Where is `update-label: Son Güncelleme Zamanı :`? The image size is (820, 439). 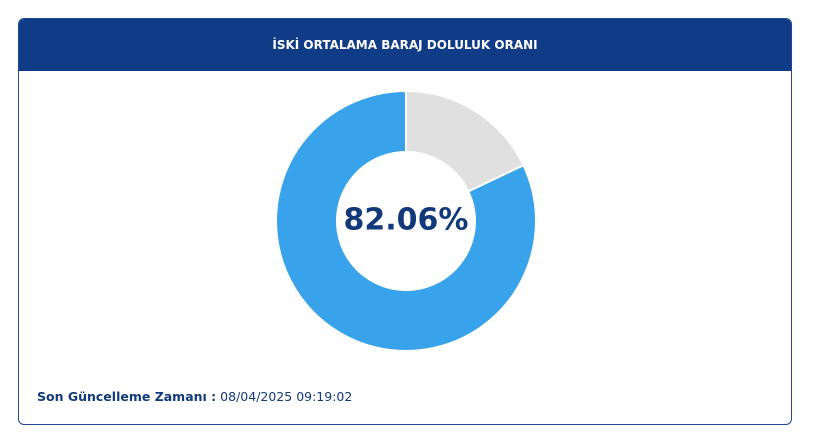
update-label: Son Güncelleme Zamanı : is located at coordinates (127, 396).